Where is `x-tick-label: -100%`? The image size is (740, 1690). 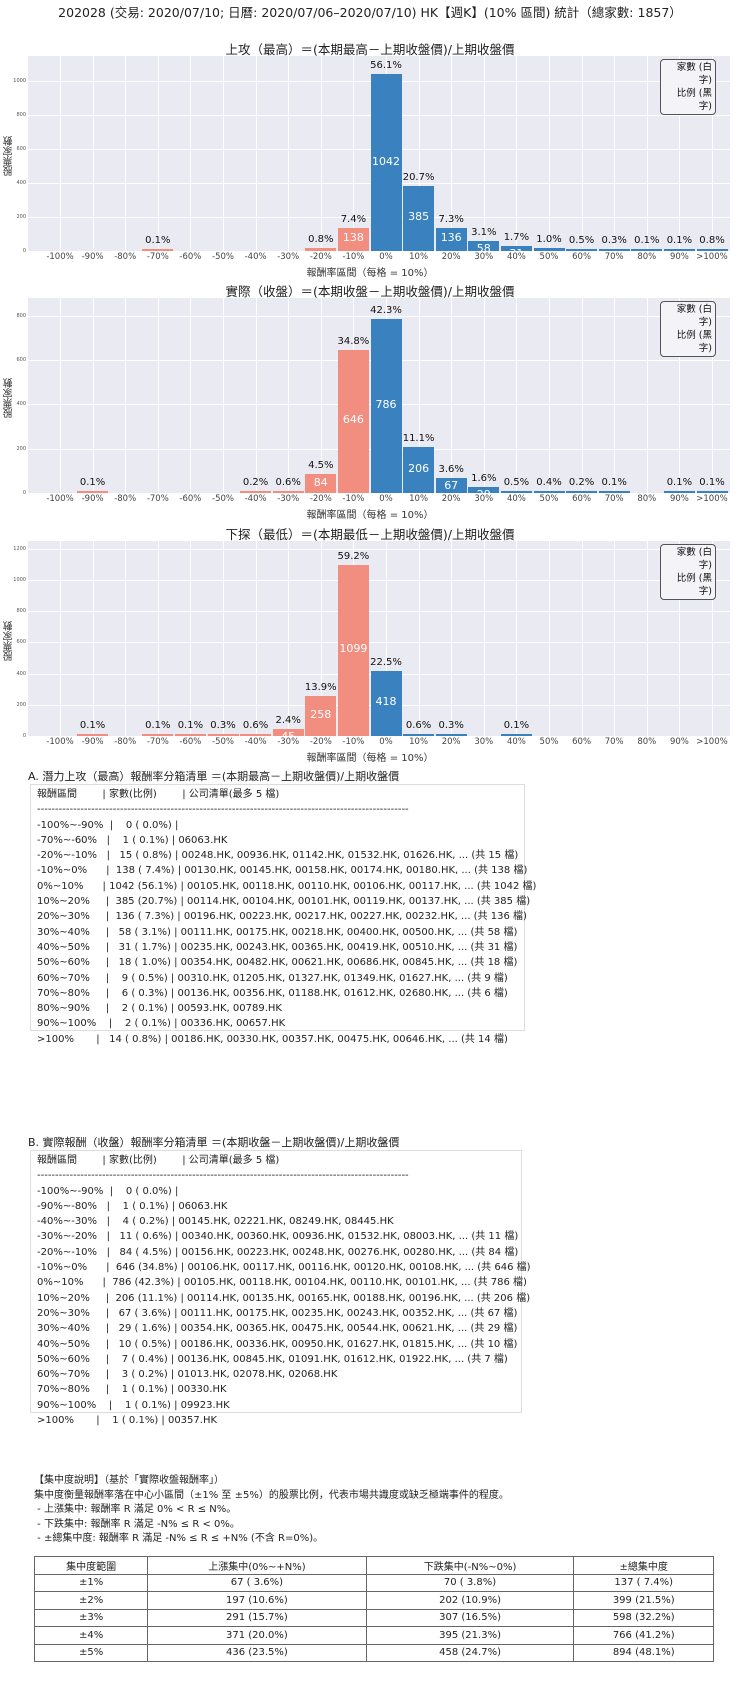 x-tick-label: -100% is located at coordinates (60, 257).